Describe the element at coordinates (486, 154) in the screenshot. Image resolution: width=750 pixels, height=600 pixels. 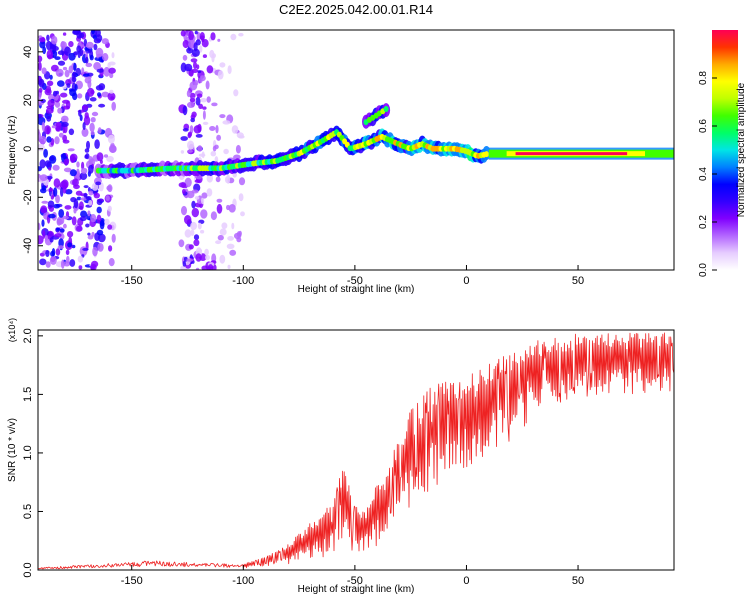
I see `heatmap-core` at that location.